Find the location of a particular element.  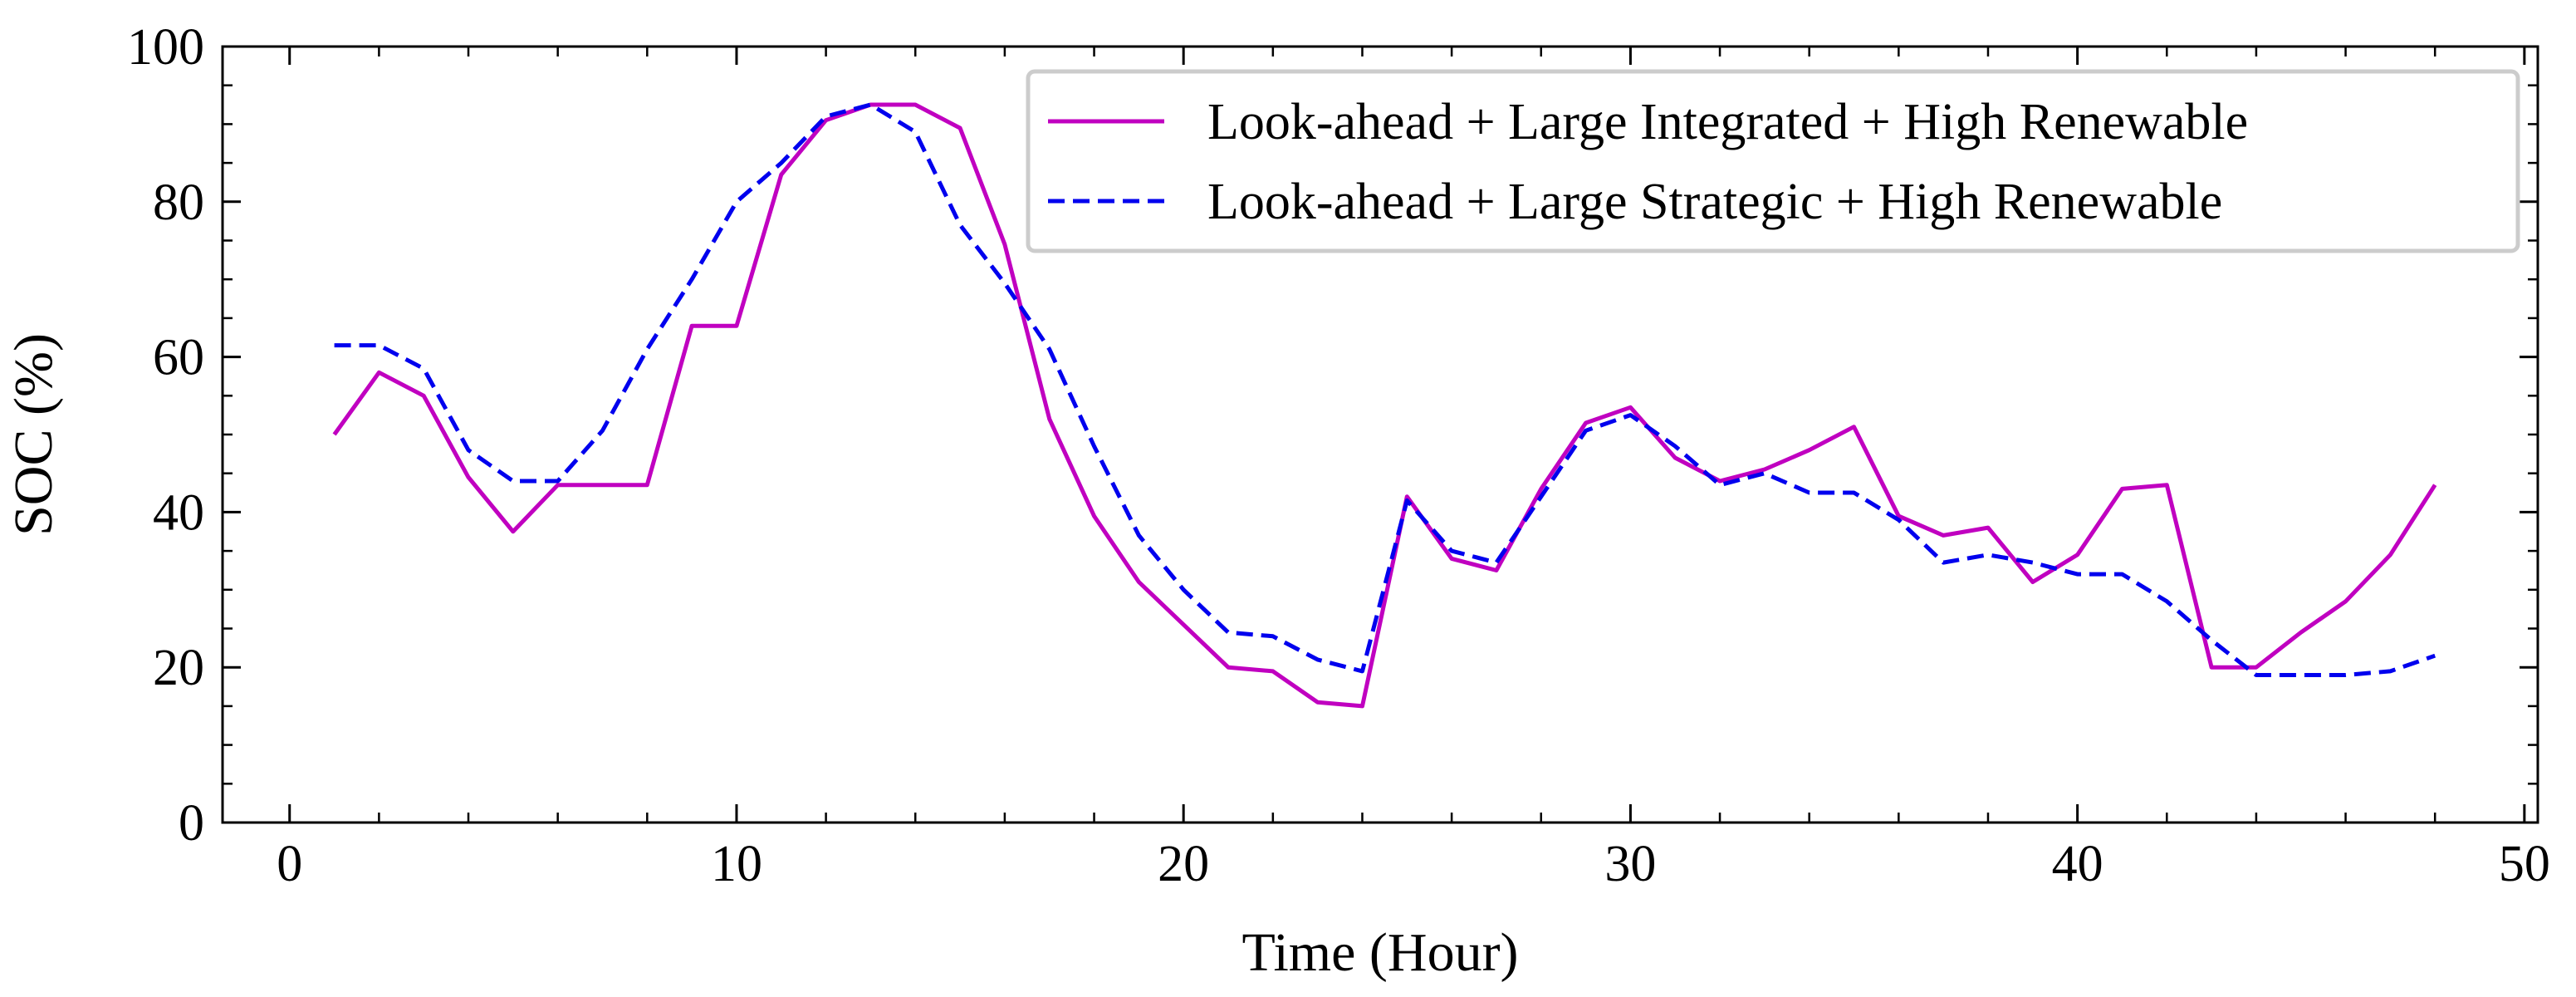

legend-box is located at coordinates (1773, 161).